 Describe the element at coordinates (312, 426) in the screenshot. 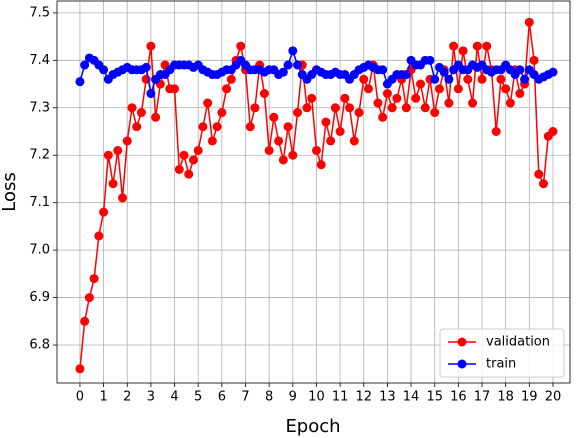

I see `x-axis-label: Epoch` at that location.